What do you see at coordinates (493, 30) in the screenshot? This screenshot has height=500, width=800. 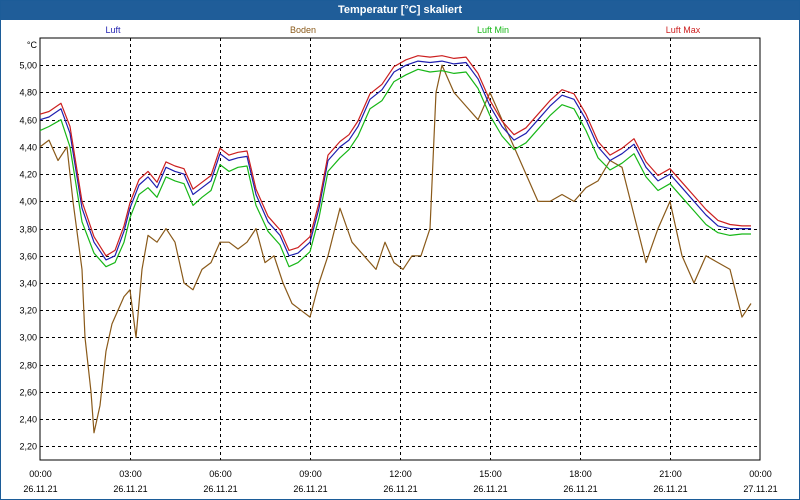 I see `legend-item: Luft Min` at bounding box center [493, 30].